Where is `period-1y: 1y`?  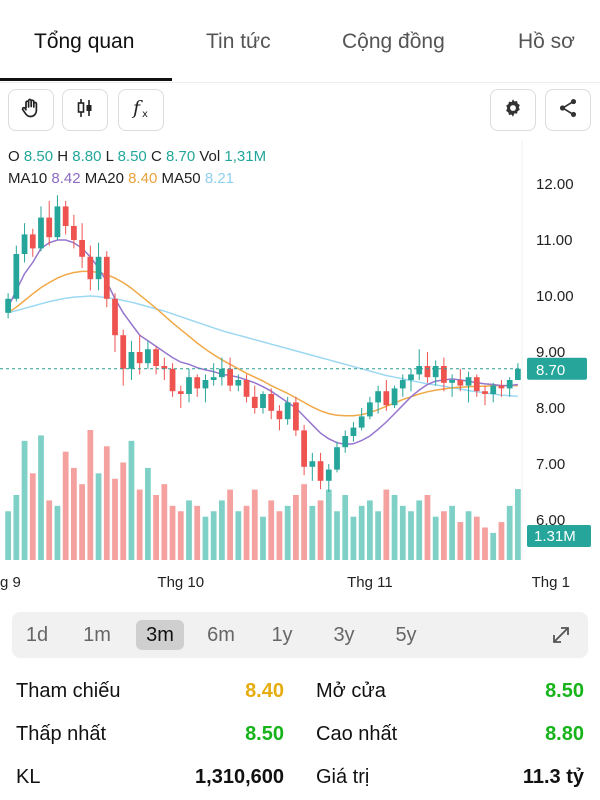
period-1y: 1y is located at coordinates (282, 635).